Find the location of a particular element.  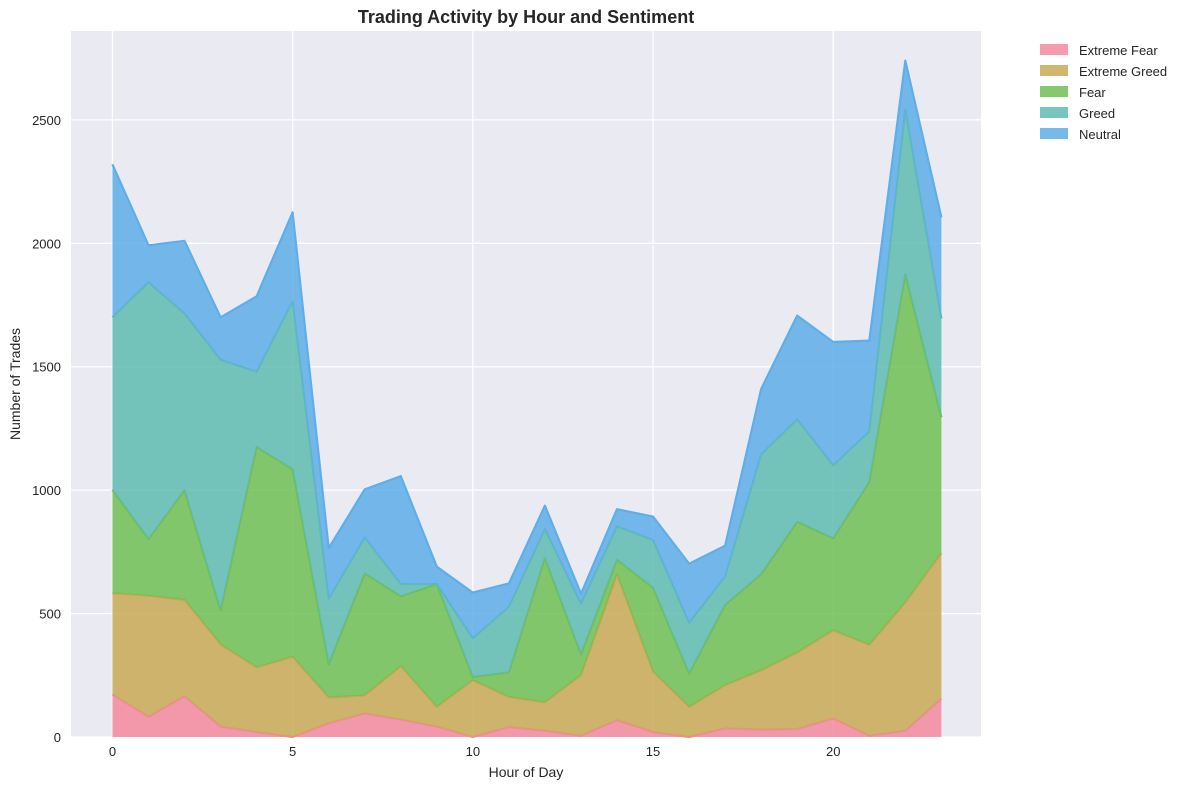

y-tick-label: 500 is located at coordinates (50, 614).